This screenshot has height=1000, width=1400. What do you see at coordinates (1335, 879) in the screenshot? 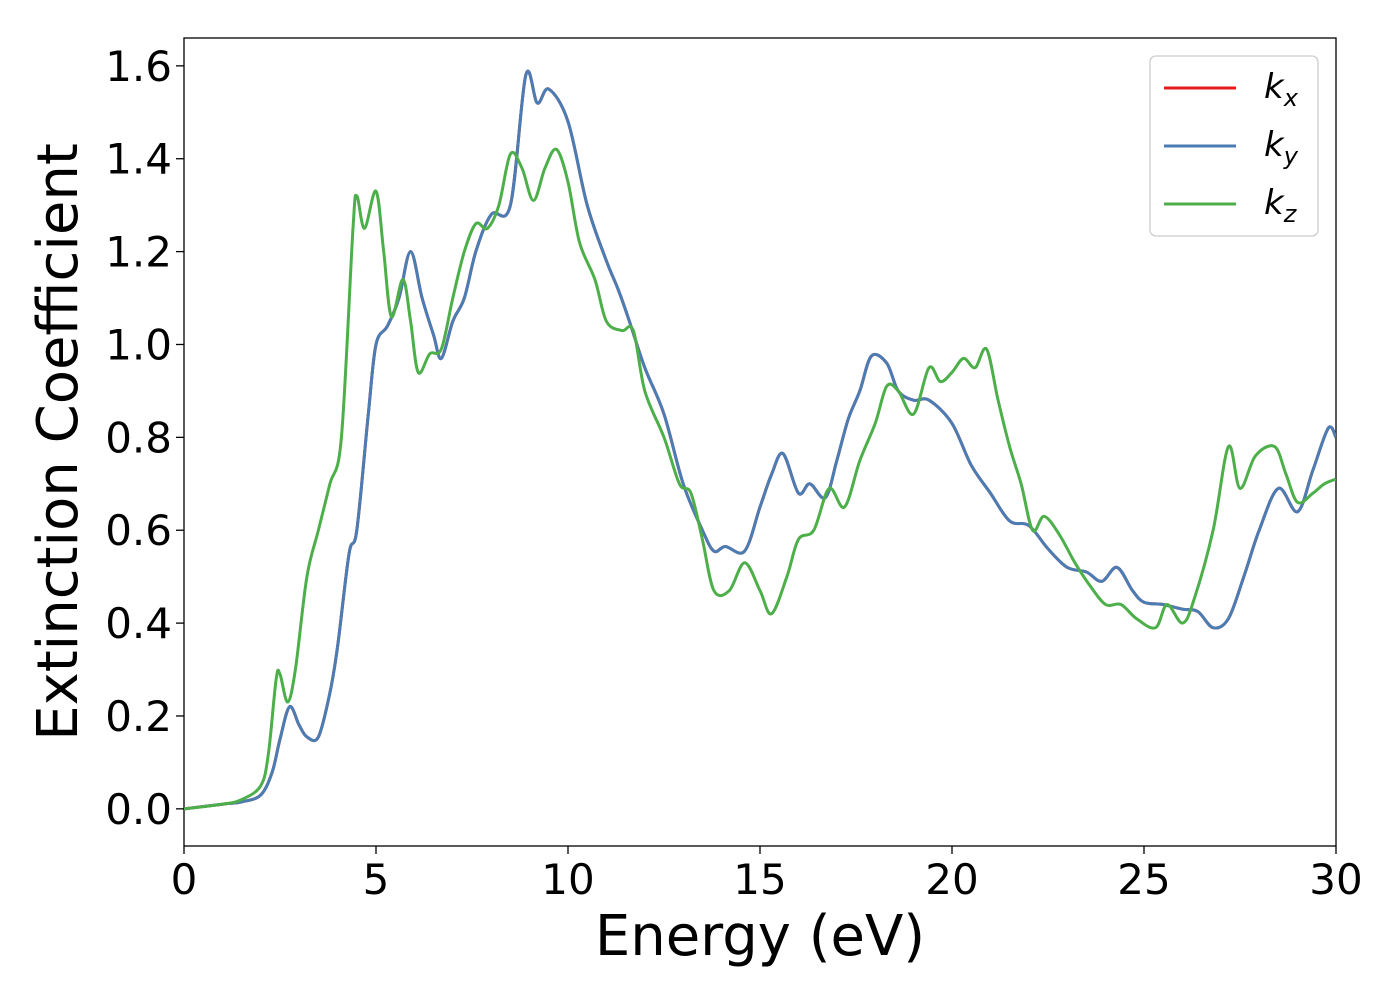
I see `x-tick-label: 30` at bounding box center [1335, 879].